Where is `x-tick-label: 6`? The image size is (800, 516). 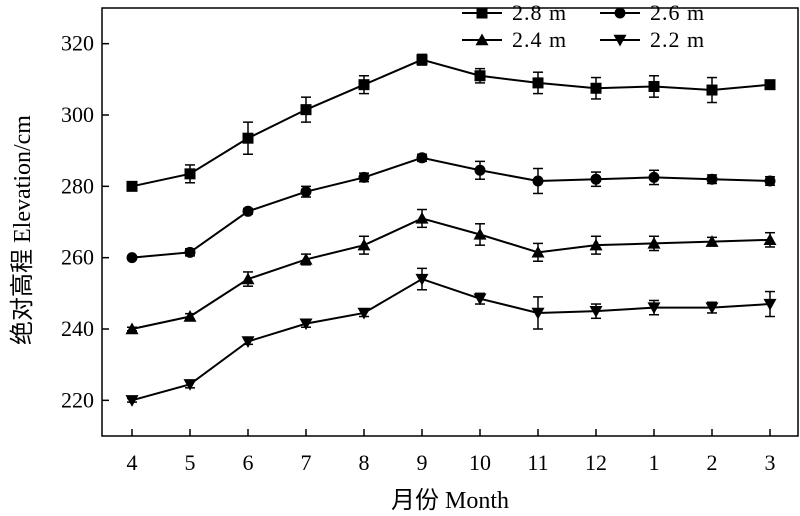 x-tick-label: 6 is located at coordinates (248, 462).